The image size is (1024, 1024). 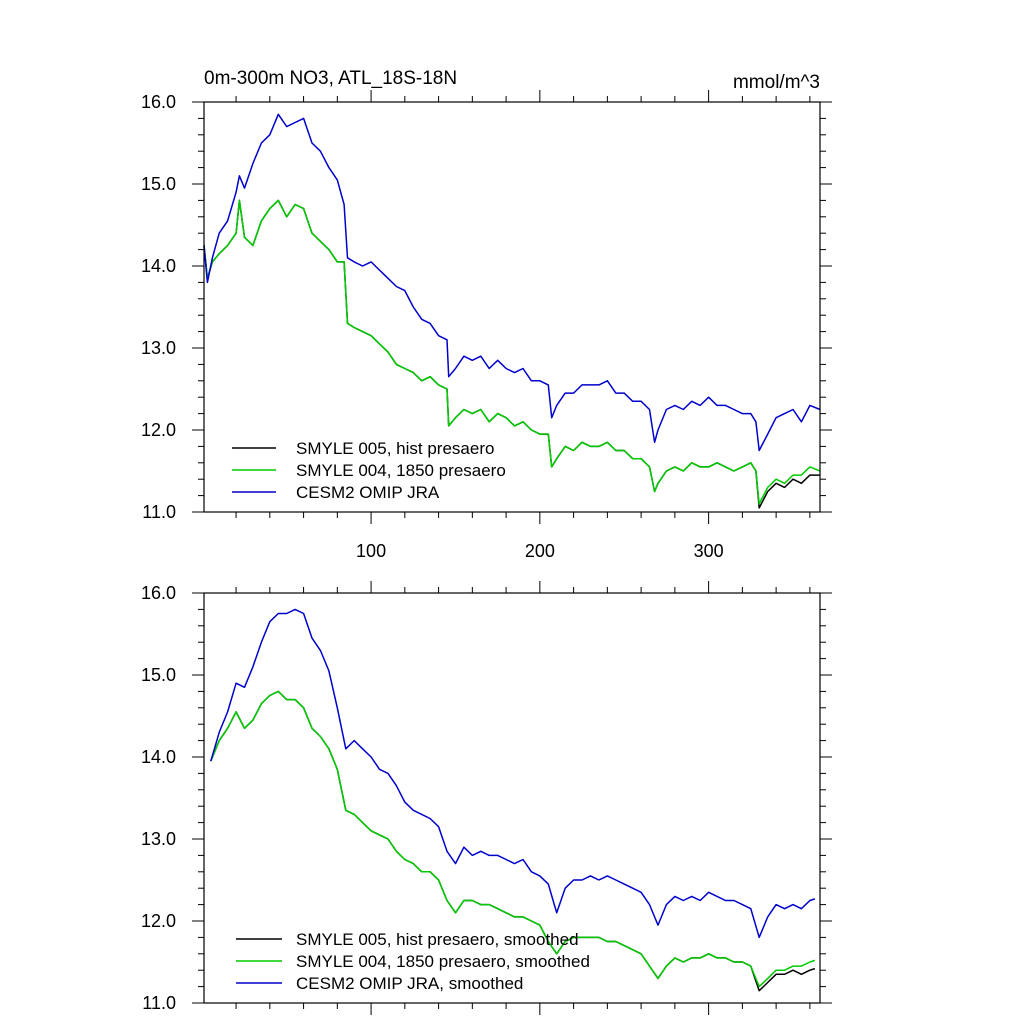 What do you see at coordinates (540, 551) in the screenshot?
I see `x-tick-label: 200` at bounding box center [540, 551].